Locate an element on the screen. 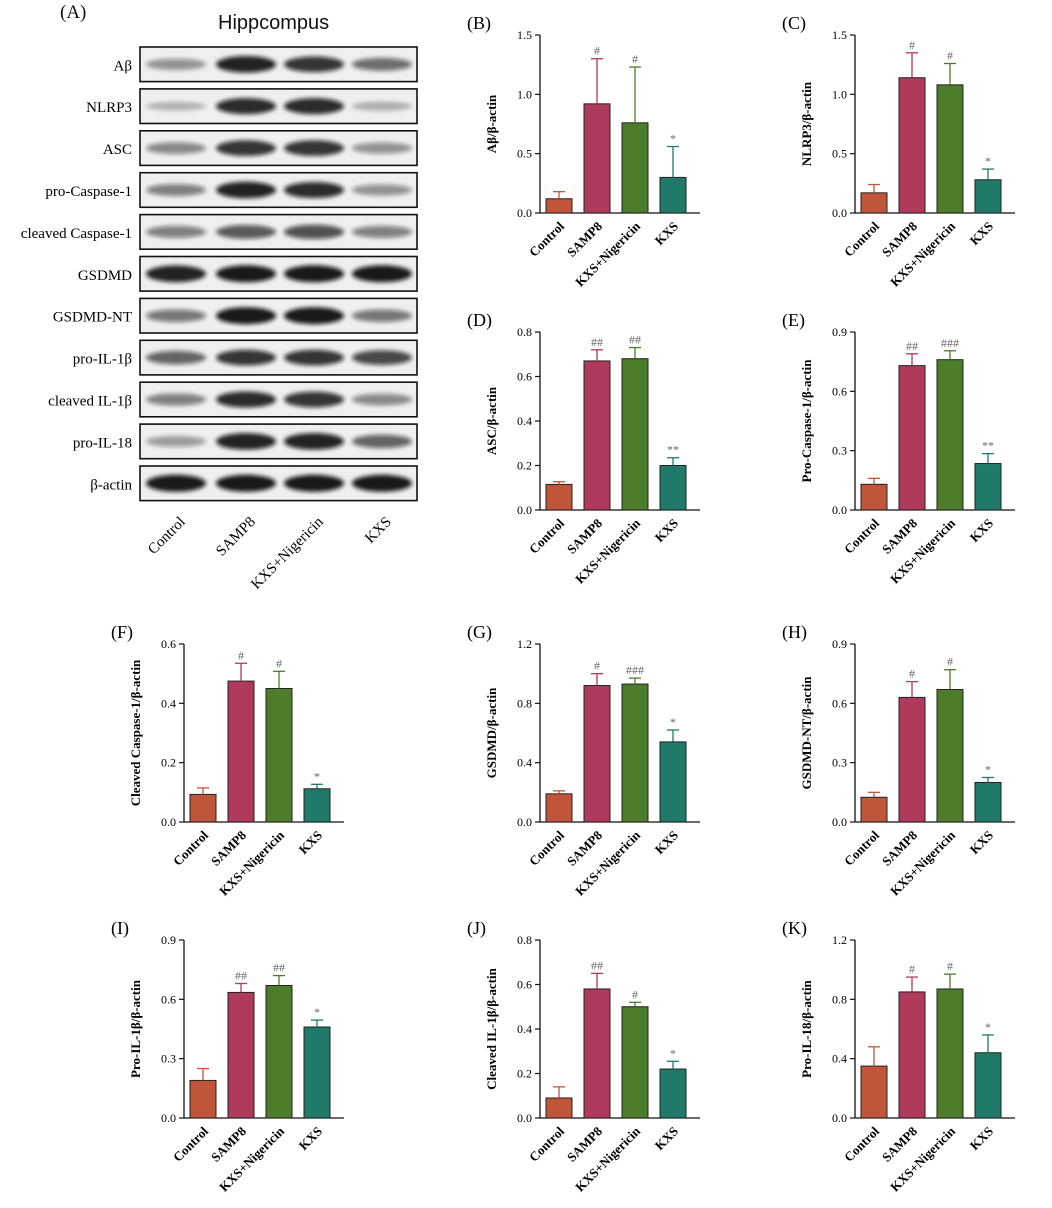  panel-label: (I) is located at coordinates (120, 928).